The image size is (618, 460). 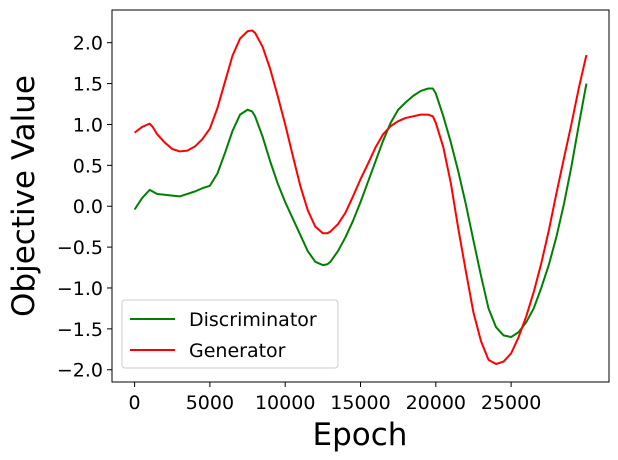 I want to click on x-tick-label: 25000, so click(x=511, y=403).